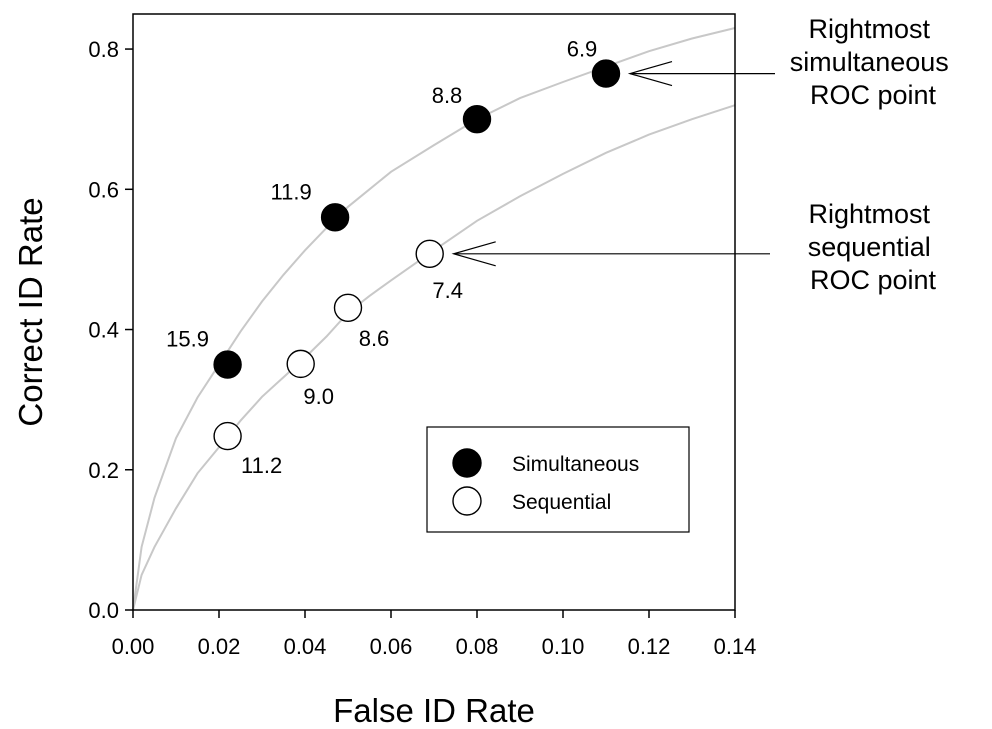  I want to click on simultaneous-point-label-2: 11.9, so click(291, 191).